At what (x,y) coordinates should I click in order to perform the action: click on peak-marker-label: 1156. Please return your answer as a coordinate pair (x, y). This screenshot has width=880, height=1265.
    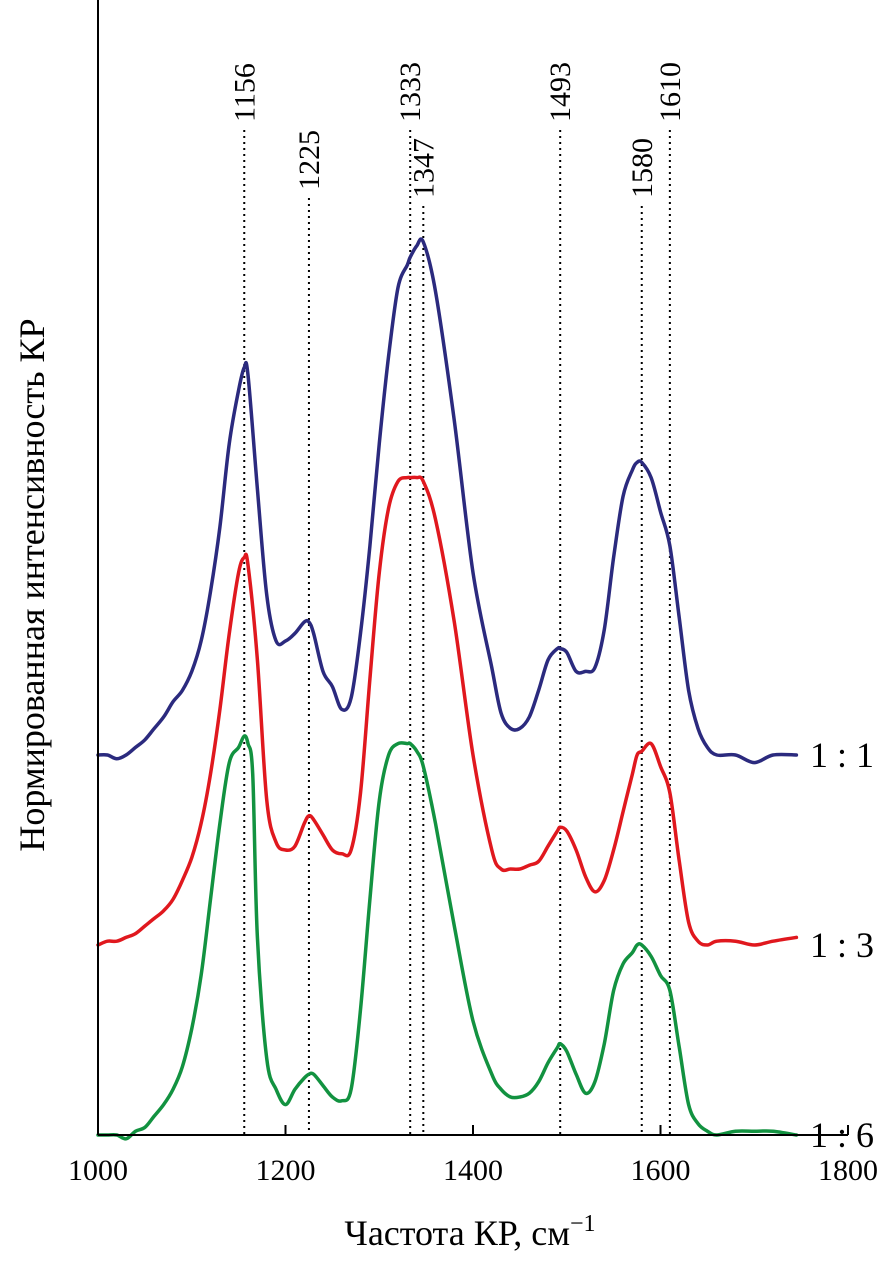
    Looking at the image, I should click on (244, 92).